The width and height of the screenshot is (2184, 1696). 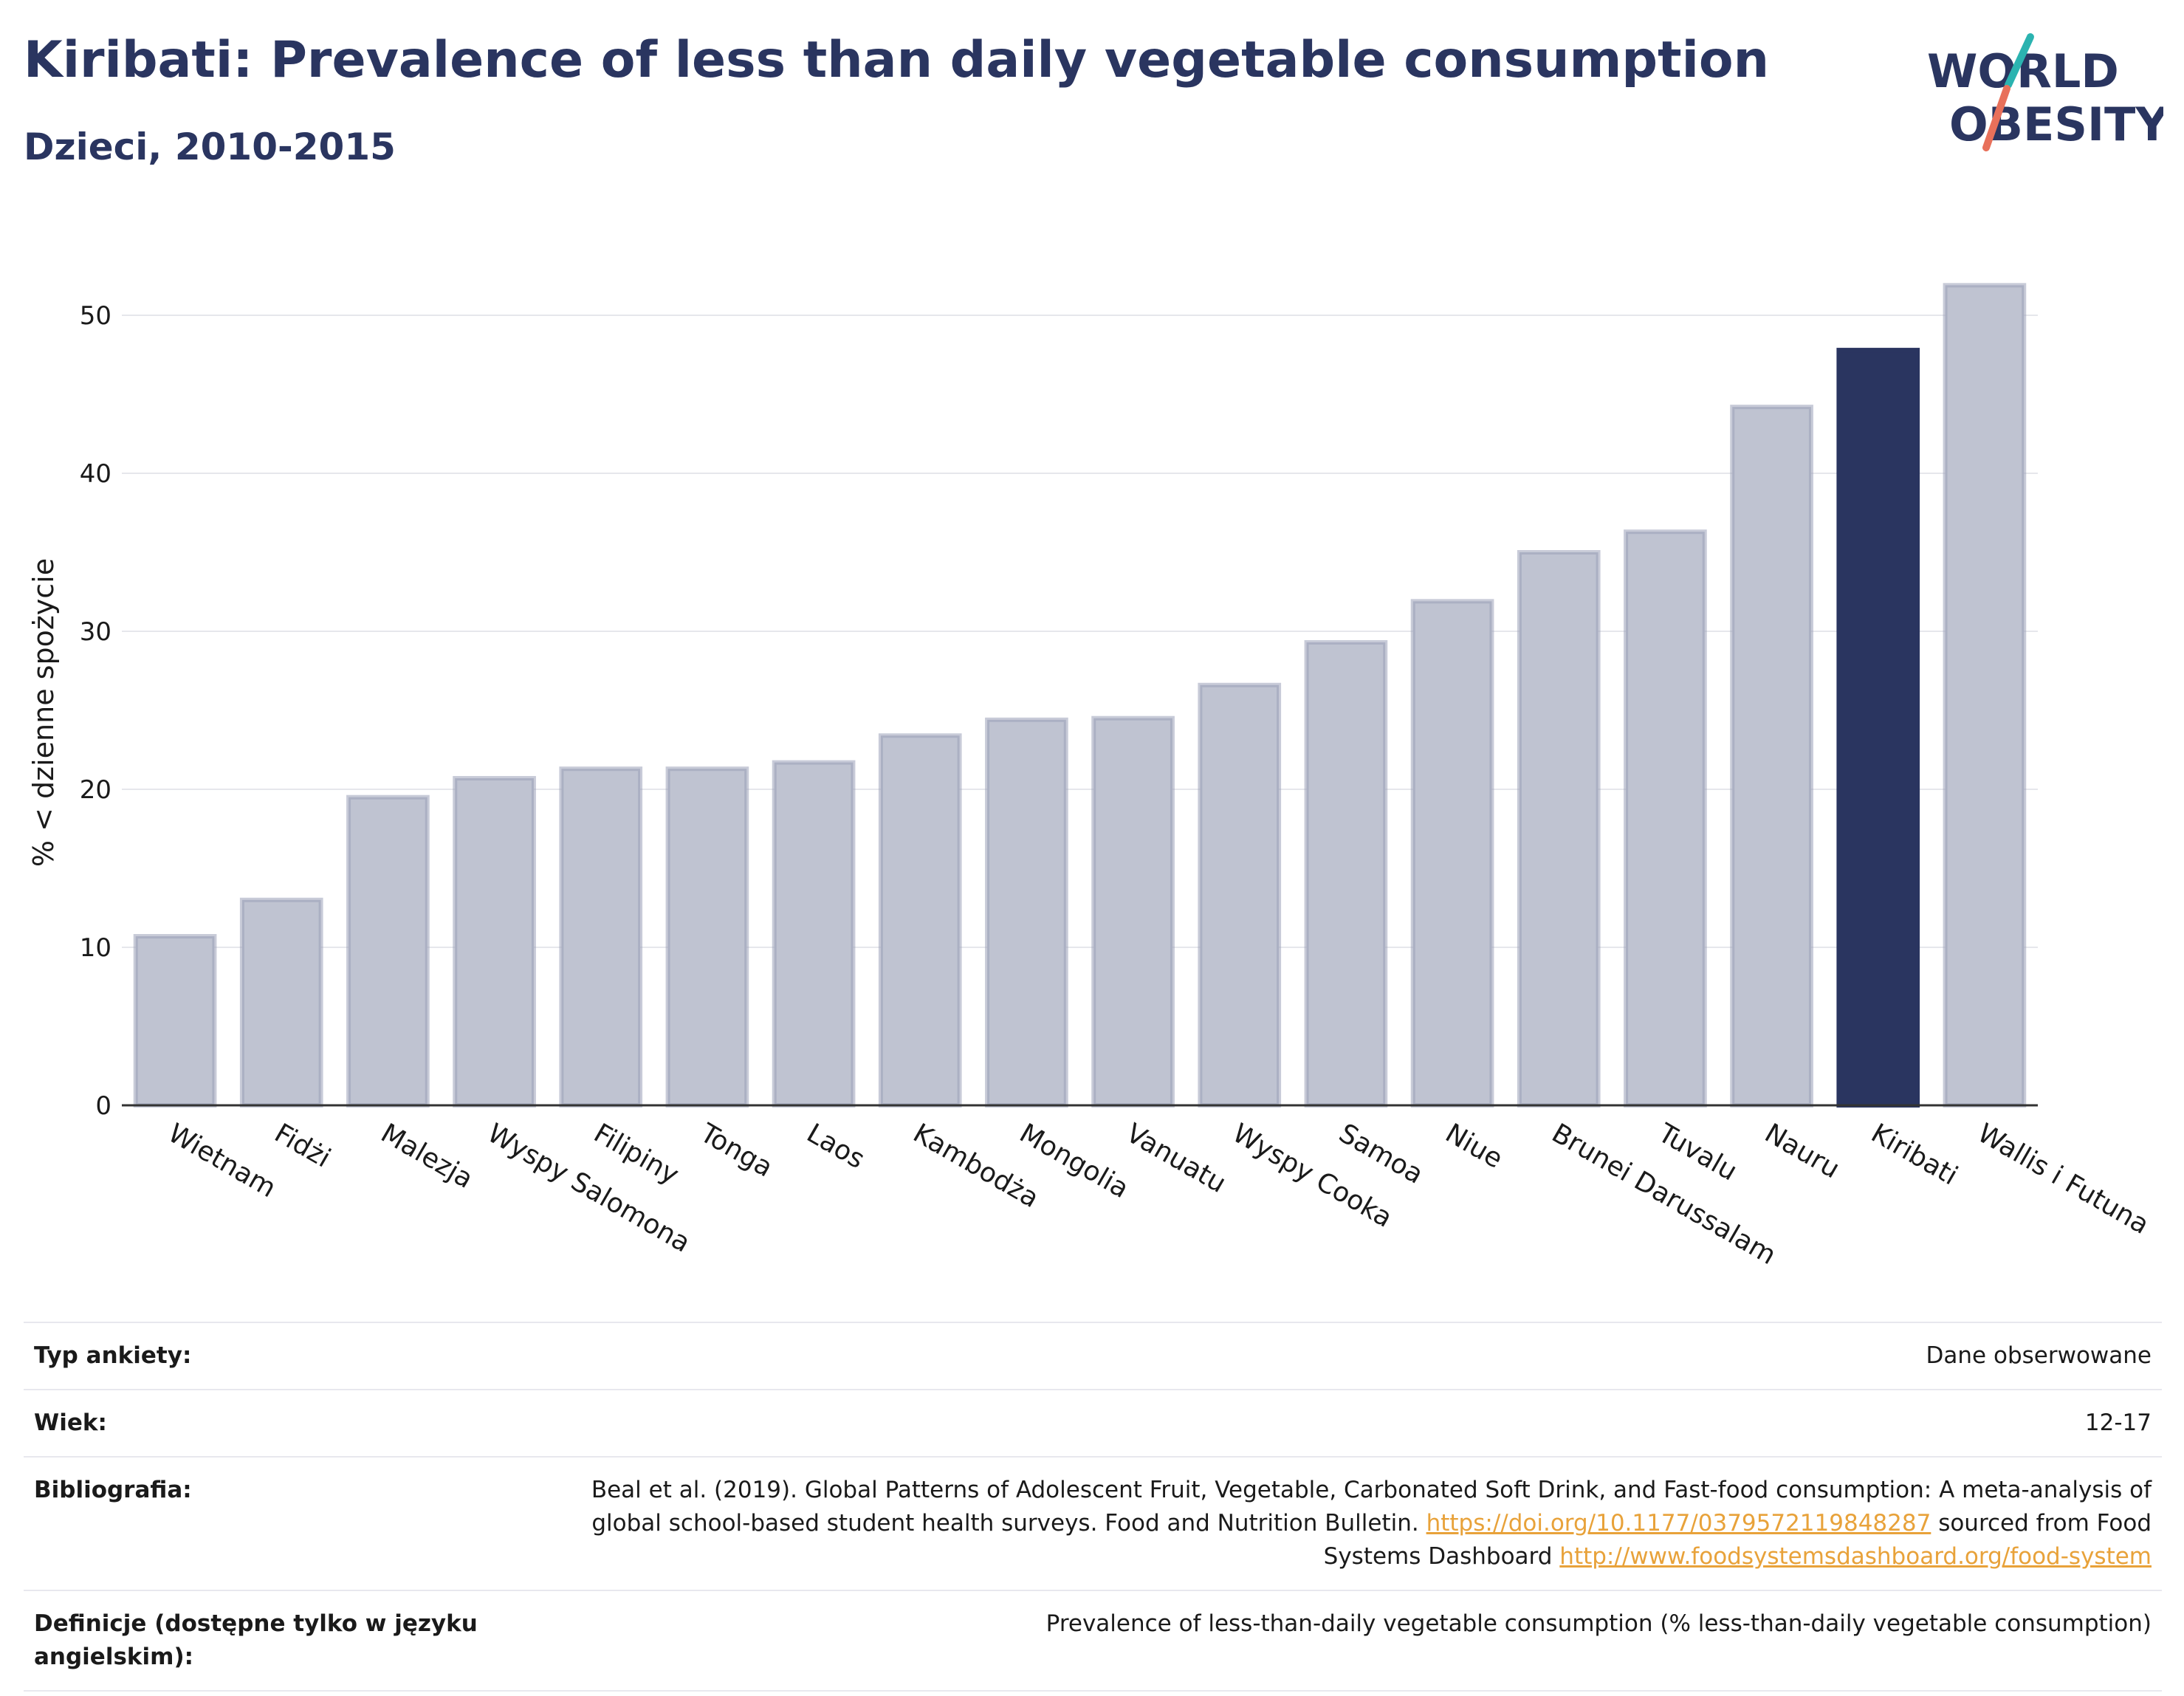 What do you see at coordinates (814, 934) in the screenshot?
I see `bar-laos` at bounding box center [814, 934].